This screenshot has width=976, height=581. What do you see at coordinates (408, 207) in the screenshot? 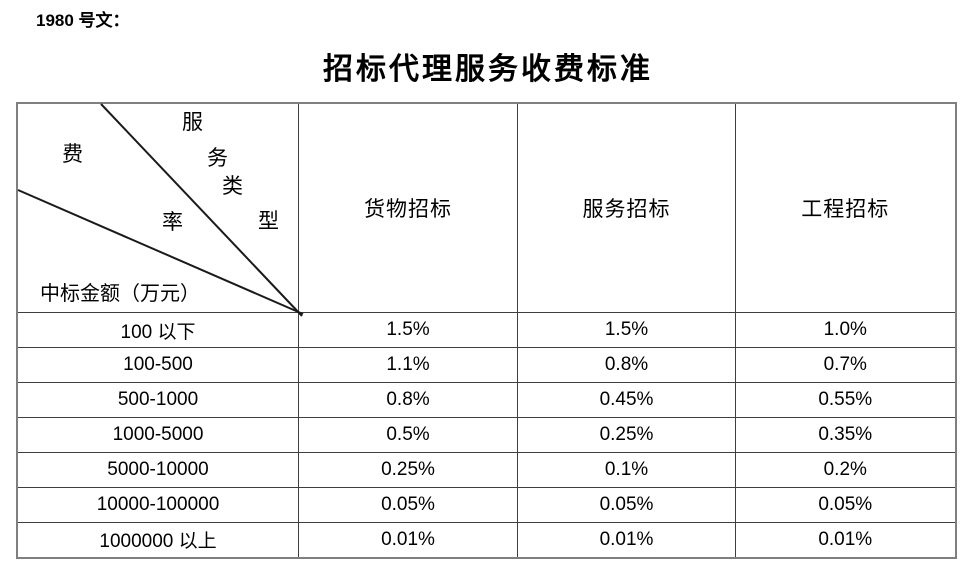
I see `column-header-goods: 货物招标` at bounding box center [408, 207].